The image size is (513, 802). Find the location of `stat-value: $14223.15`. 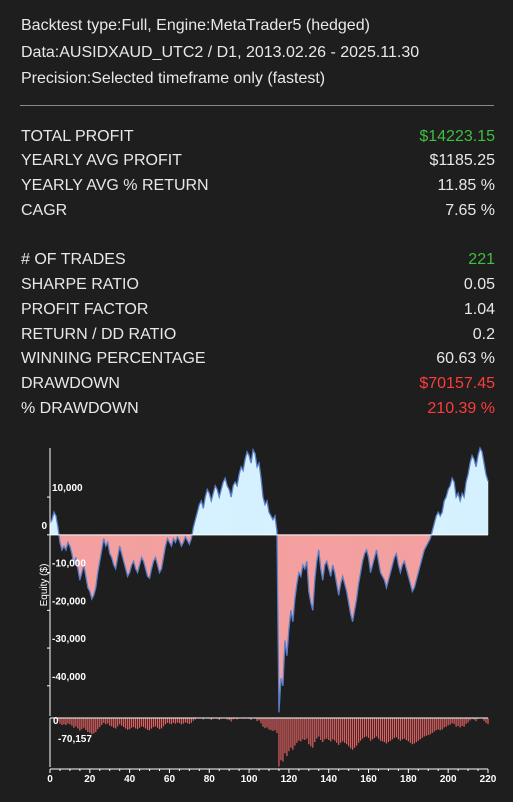

stat-value: $14223.15 is located at coordinates (457, 136).